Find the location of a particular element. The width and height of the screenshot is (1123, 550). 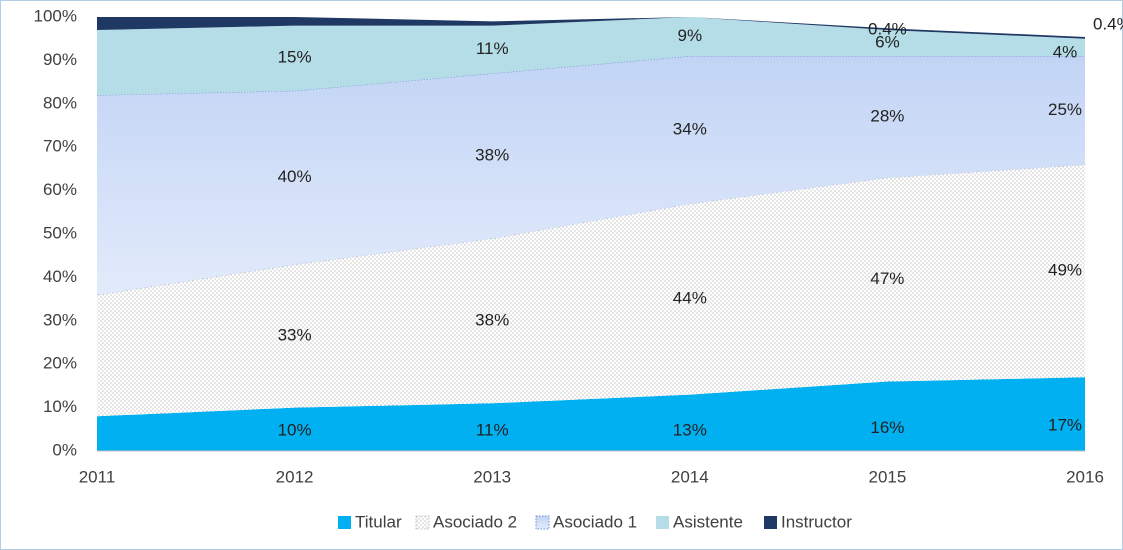

data-label: 40% is located at coordinates (295, 176).